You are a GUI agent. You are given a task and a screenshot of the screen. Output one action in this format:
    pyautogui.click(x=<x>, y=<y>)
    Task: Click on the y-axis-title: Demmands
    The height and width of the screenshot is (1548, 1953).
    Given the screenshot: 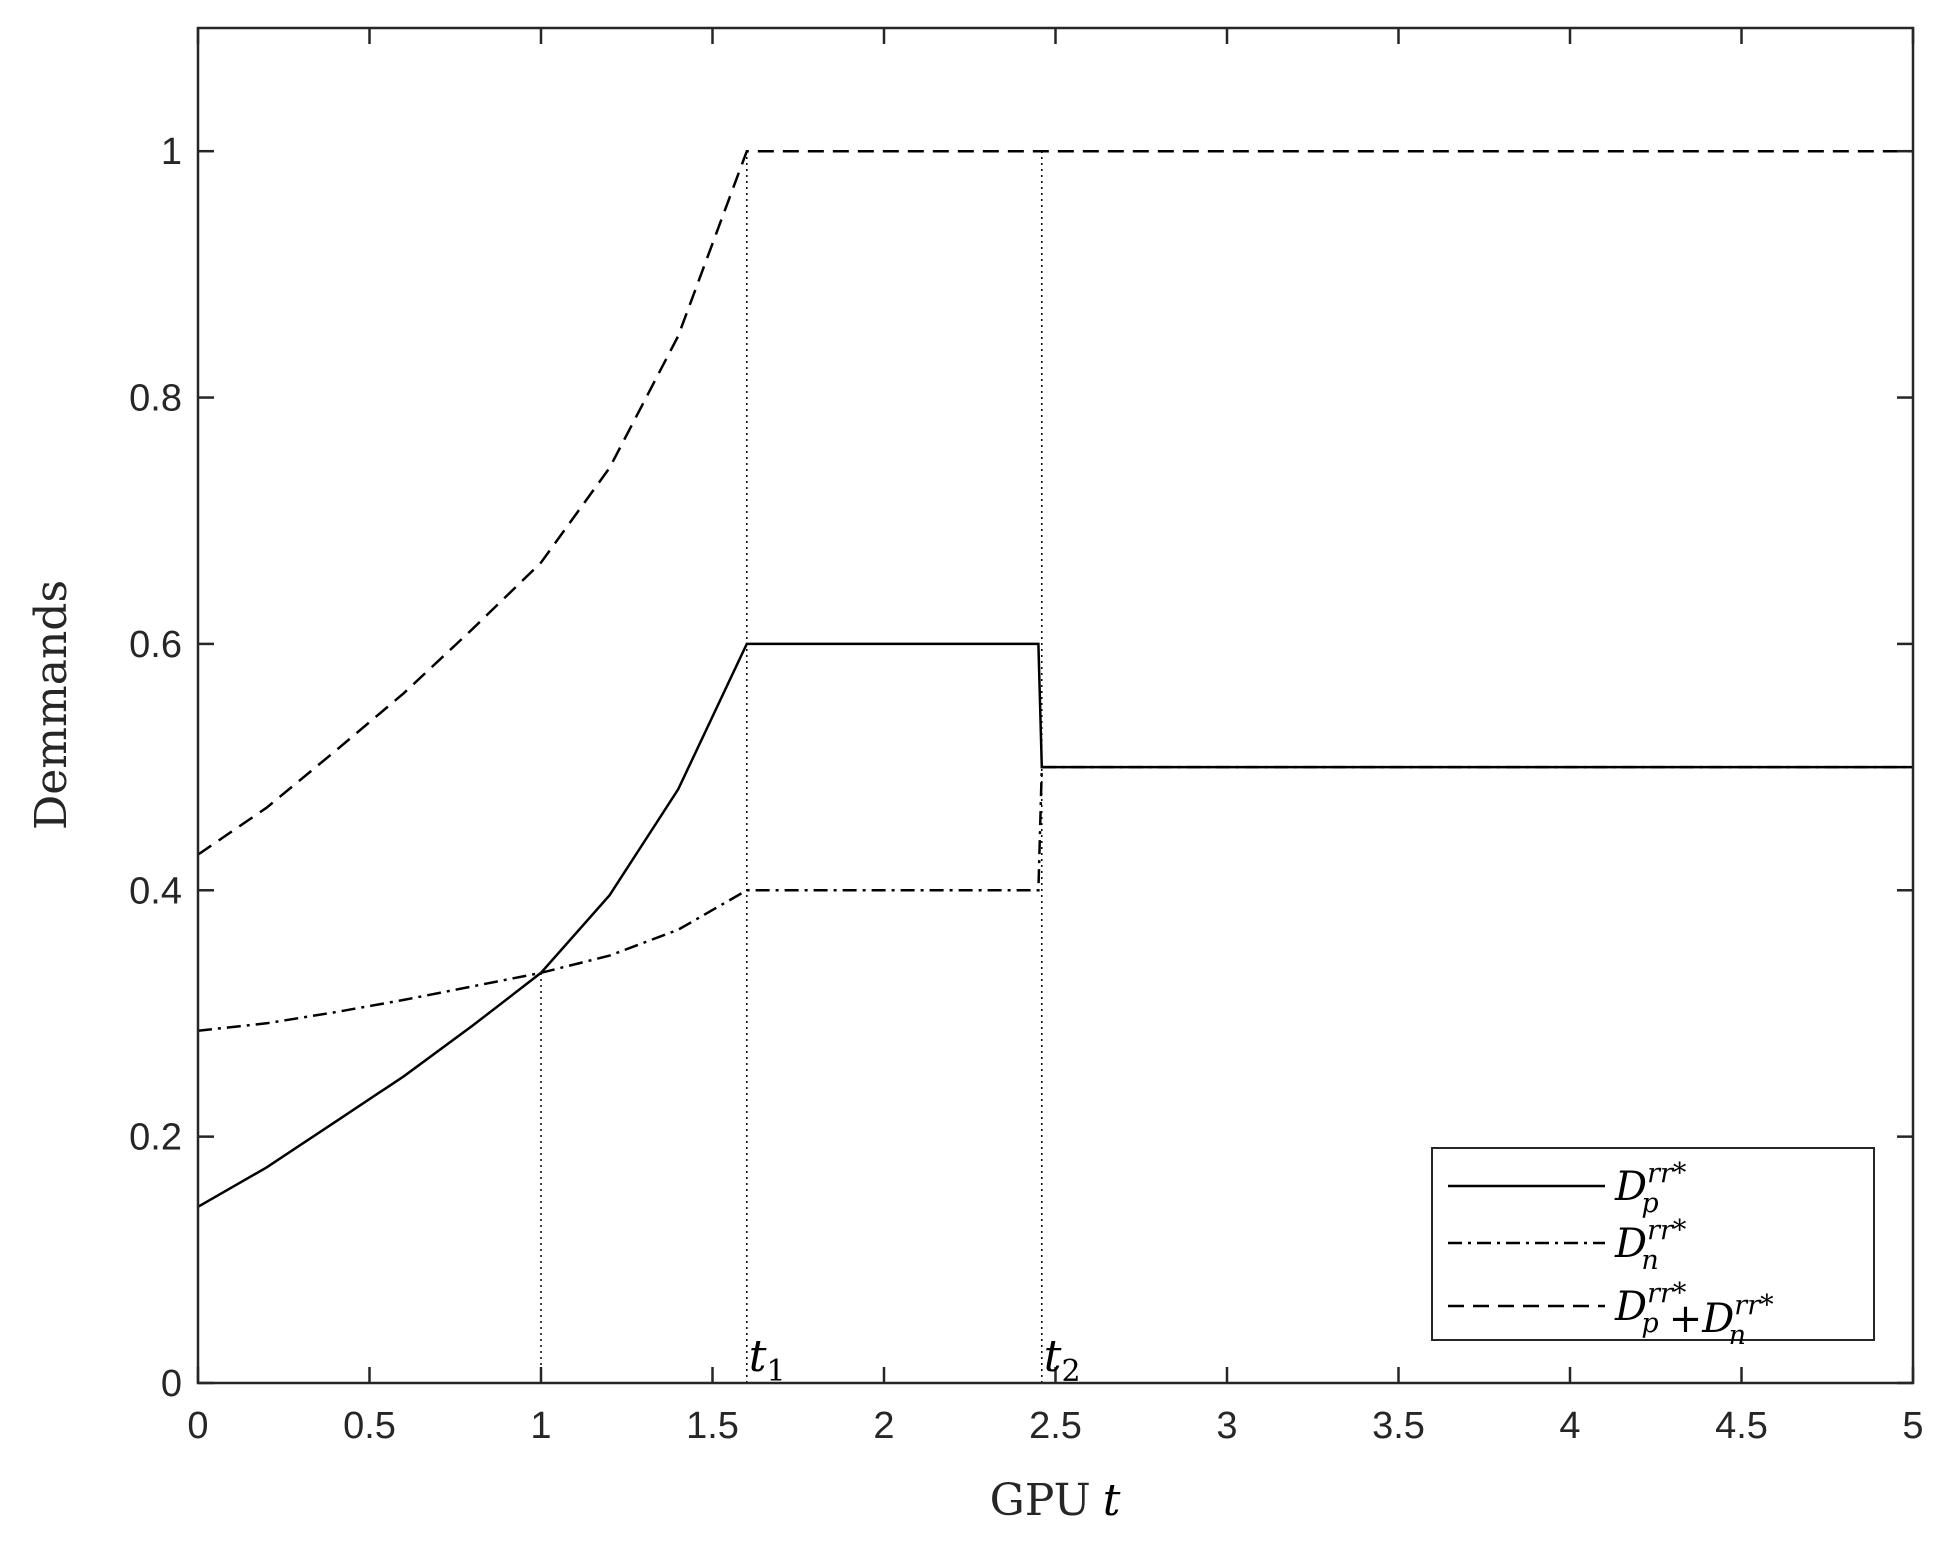 What is the action you would take?
    pyautogui.click(x=51, y=705)
    